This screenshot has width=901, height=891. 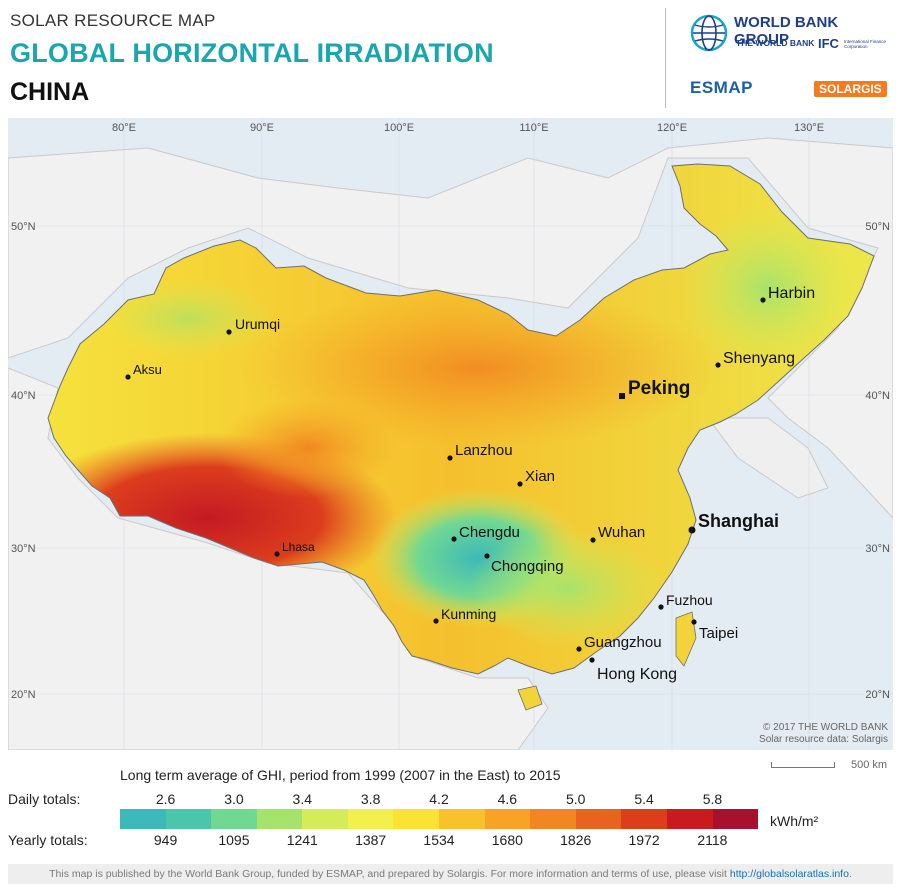 What do you see at coordinates (50, 92) in the screenshot?
I see `country-title: CHINA` at bounding box center [50, 92].